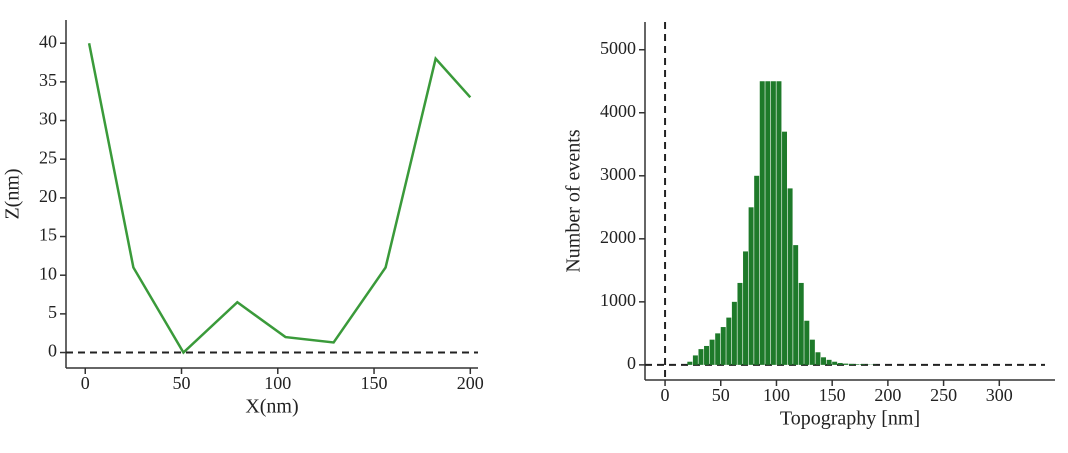 Image resolution: width=1068 pixels, height=453 pixels. Describe the element at coordinates (618, 111) in the screenshot. I see `y-tick-label: 4000` at that location.